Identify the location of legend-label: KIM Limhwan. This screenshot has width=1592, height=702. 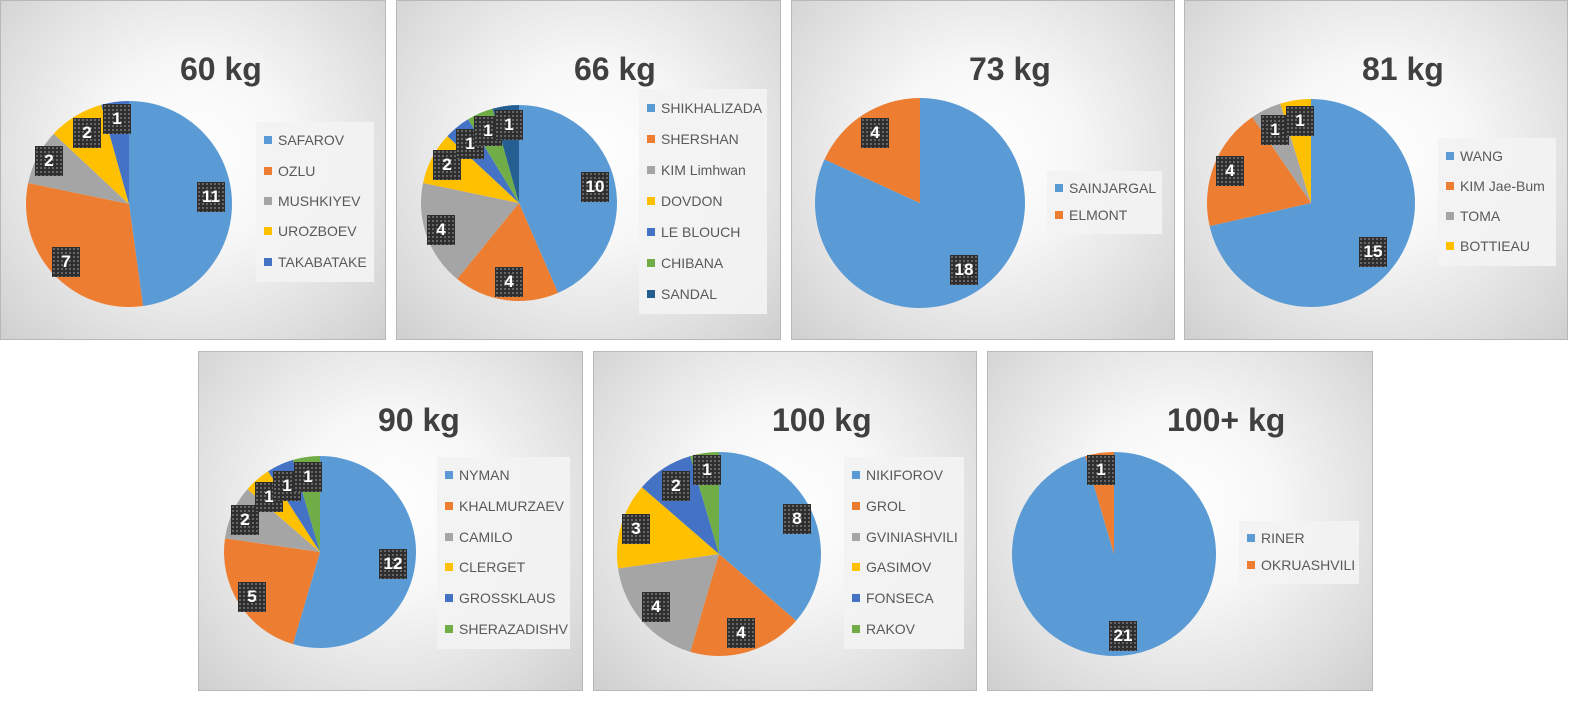
(703, 169).